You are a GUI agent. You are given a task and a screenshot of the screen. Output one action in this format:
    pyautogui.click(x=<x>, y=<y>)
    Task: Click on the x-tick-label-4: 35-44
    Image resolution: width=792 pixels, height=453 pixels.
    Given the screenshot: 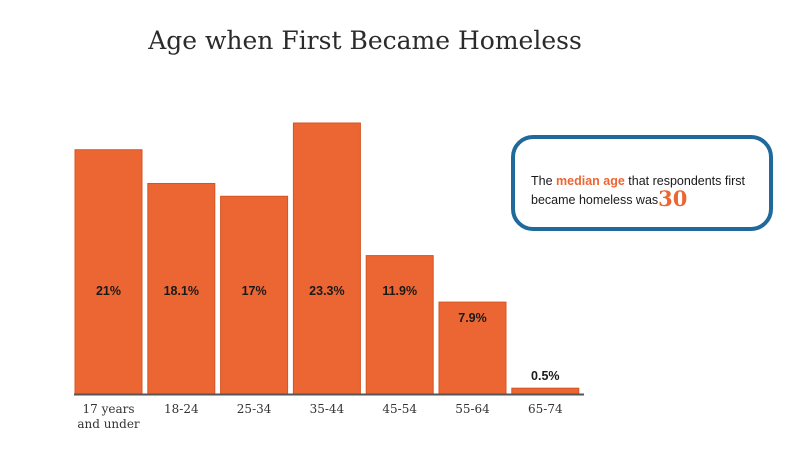 What is the action you would take?
    pyautogui.click(x=327, y=409)
    